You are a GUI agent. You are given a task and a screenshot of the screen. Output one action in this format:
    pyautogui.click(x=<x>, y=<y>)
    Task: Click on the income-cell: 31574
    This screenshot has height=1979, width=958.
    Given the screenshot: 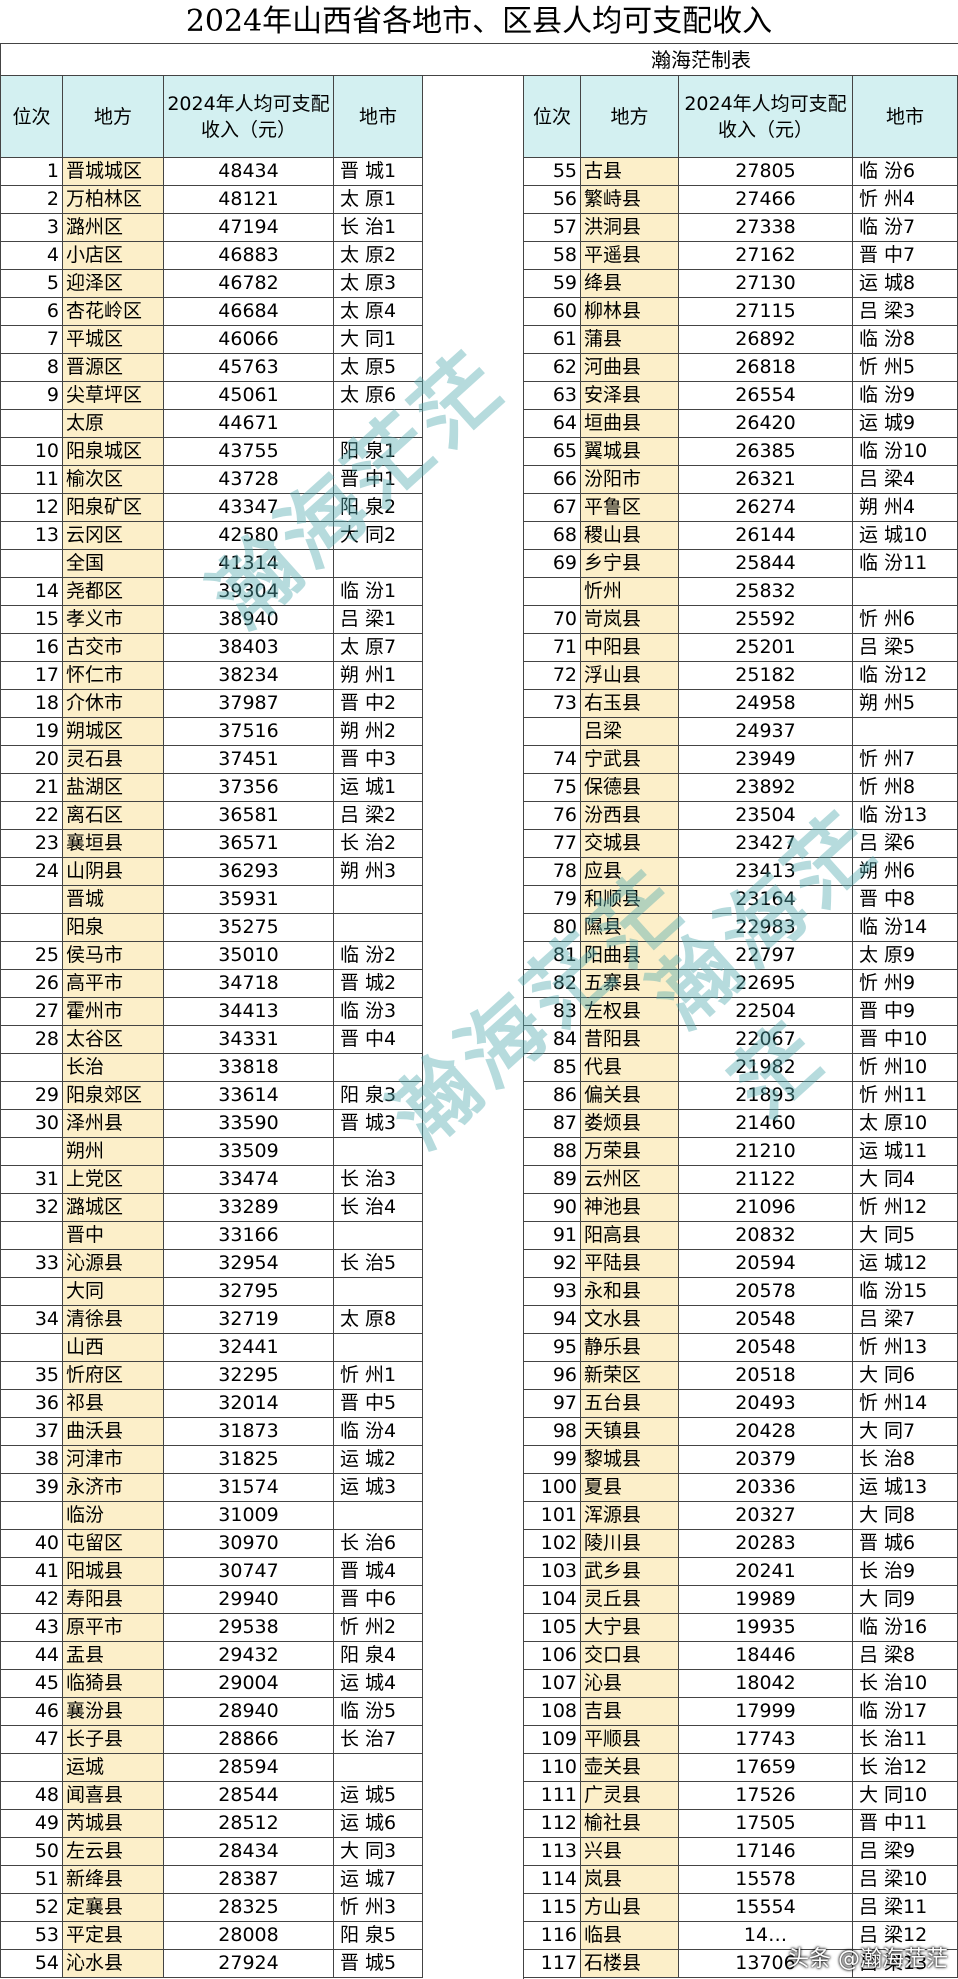 What is the action you would take?
    pyautogui.click(x=249, y=1488)
    